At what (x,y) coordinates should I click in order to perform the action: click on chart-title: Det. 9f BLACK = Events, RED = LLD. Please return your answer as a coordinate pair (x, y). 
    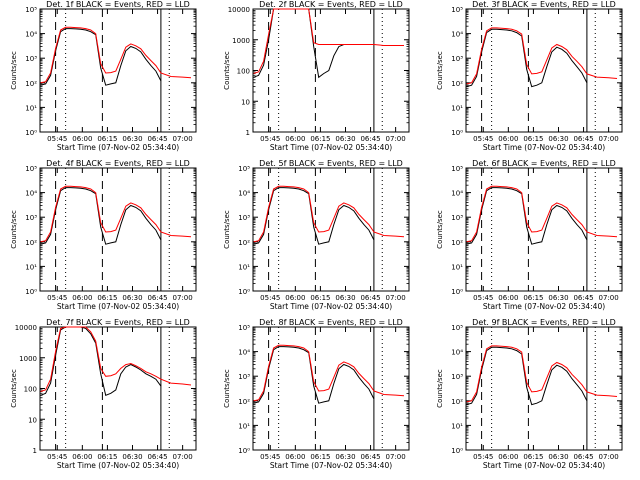
    Looking at the image, I should click on (544, 322).